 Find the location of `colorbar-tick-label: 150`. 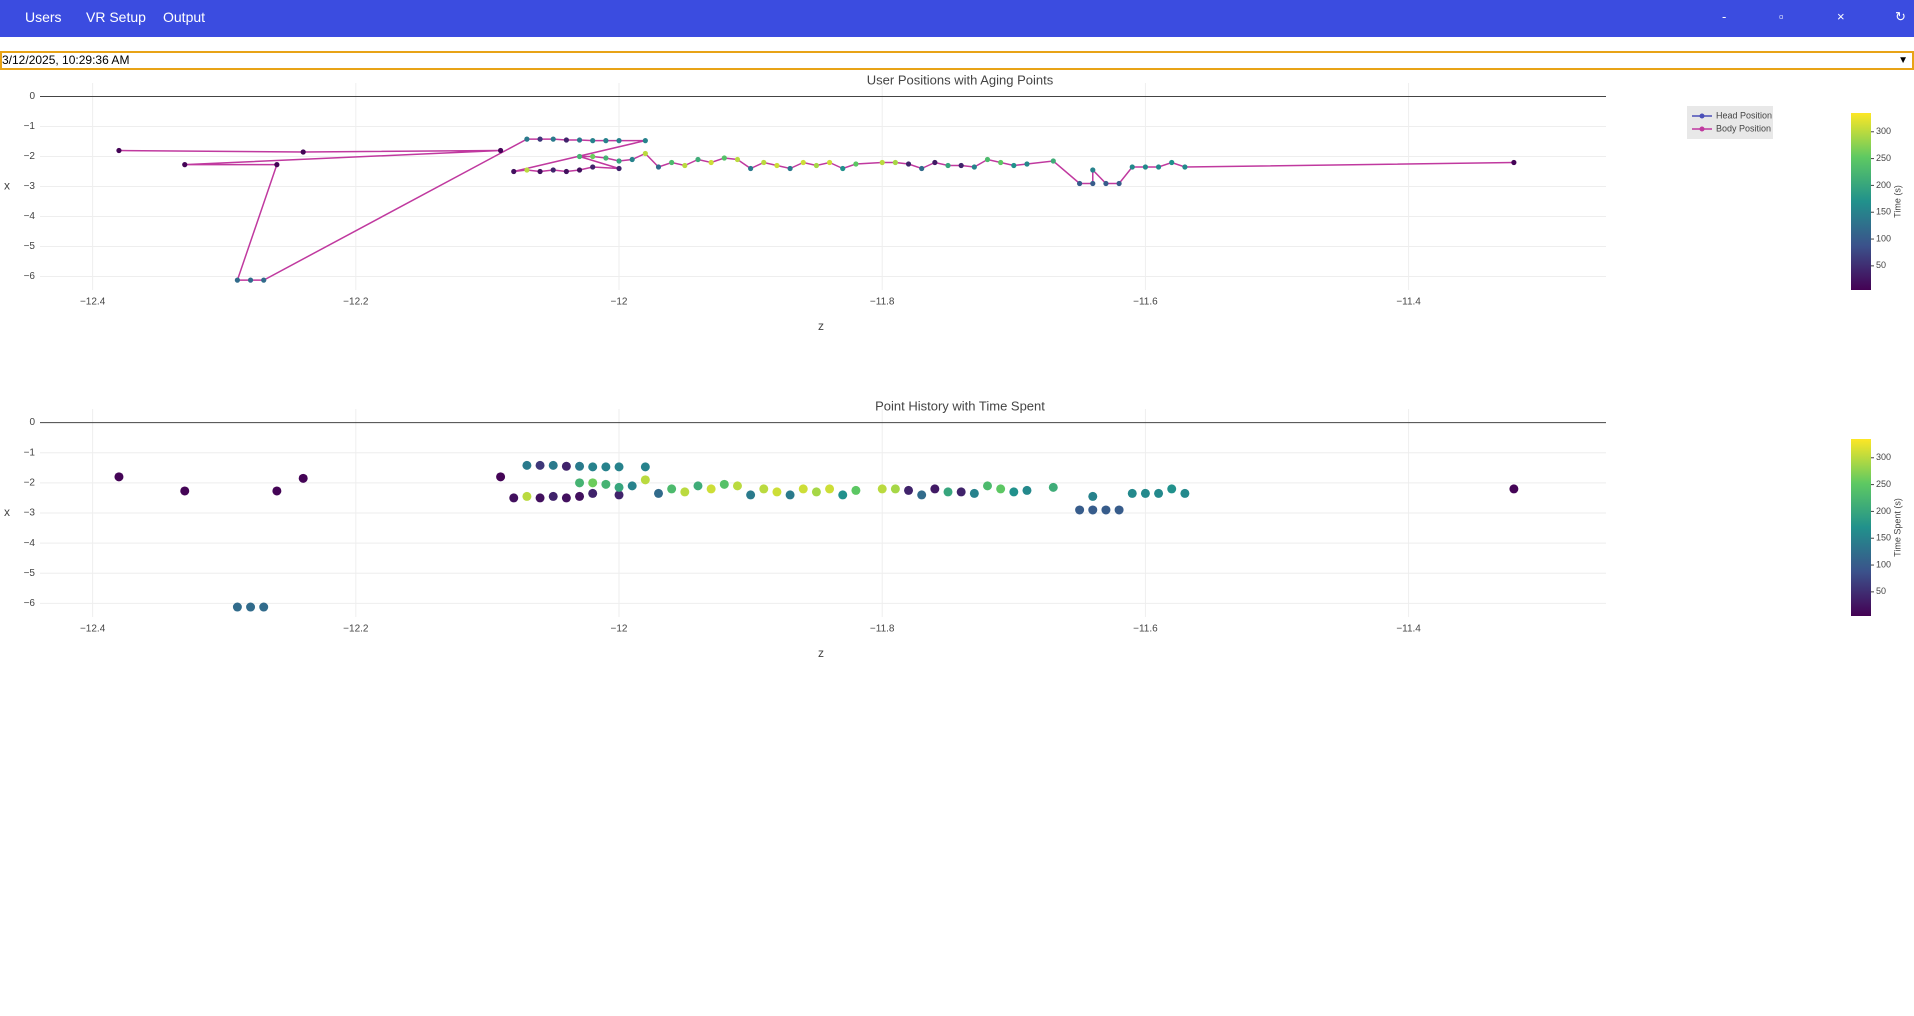

colorbar-tick-label: 150 is located at coordinates (1883, 212).